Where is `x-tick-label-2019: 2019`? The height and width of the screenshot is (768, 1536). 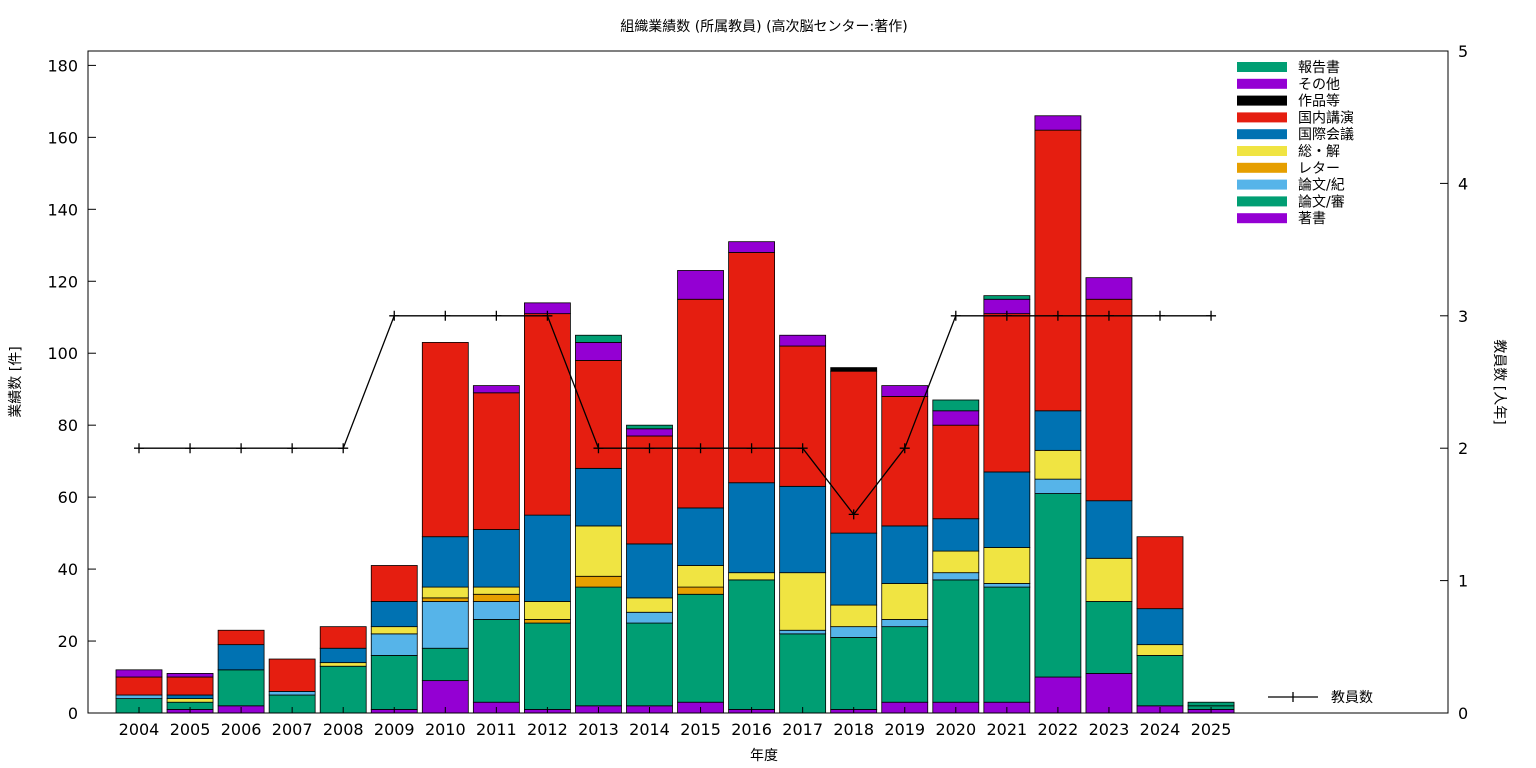 x-tick-label-2019: 2019 is located at coordinates (904, 729).